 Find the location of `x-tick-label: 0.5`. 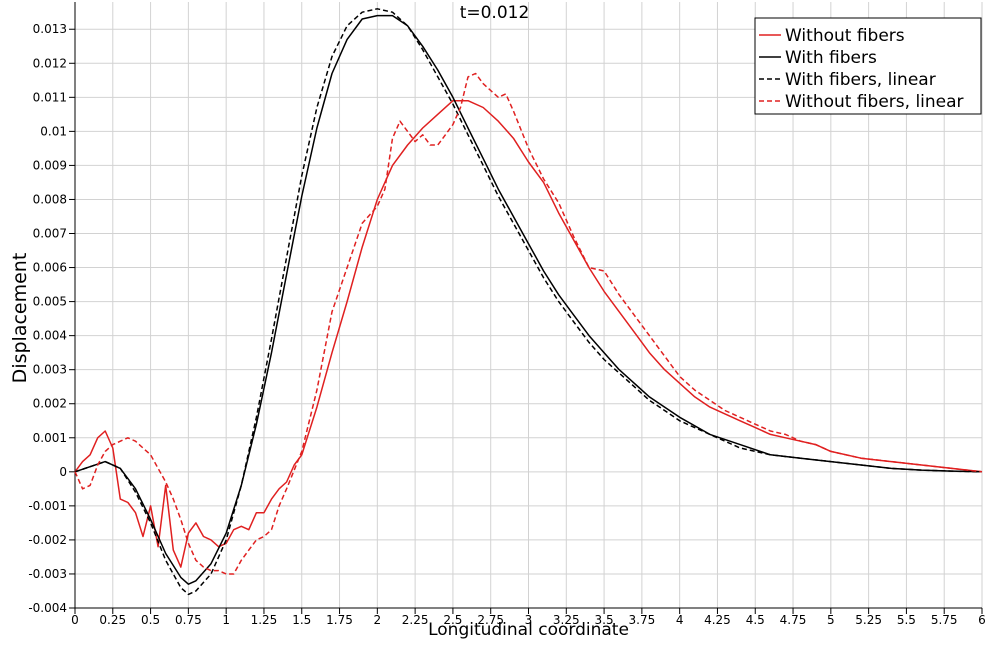

x-tick-label: 0.5 is located at coordinates (150, 620).